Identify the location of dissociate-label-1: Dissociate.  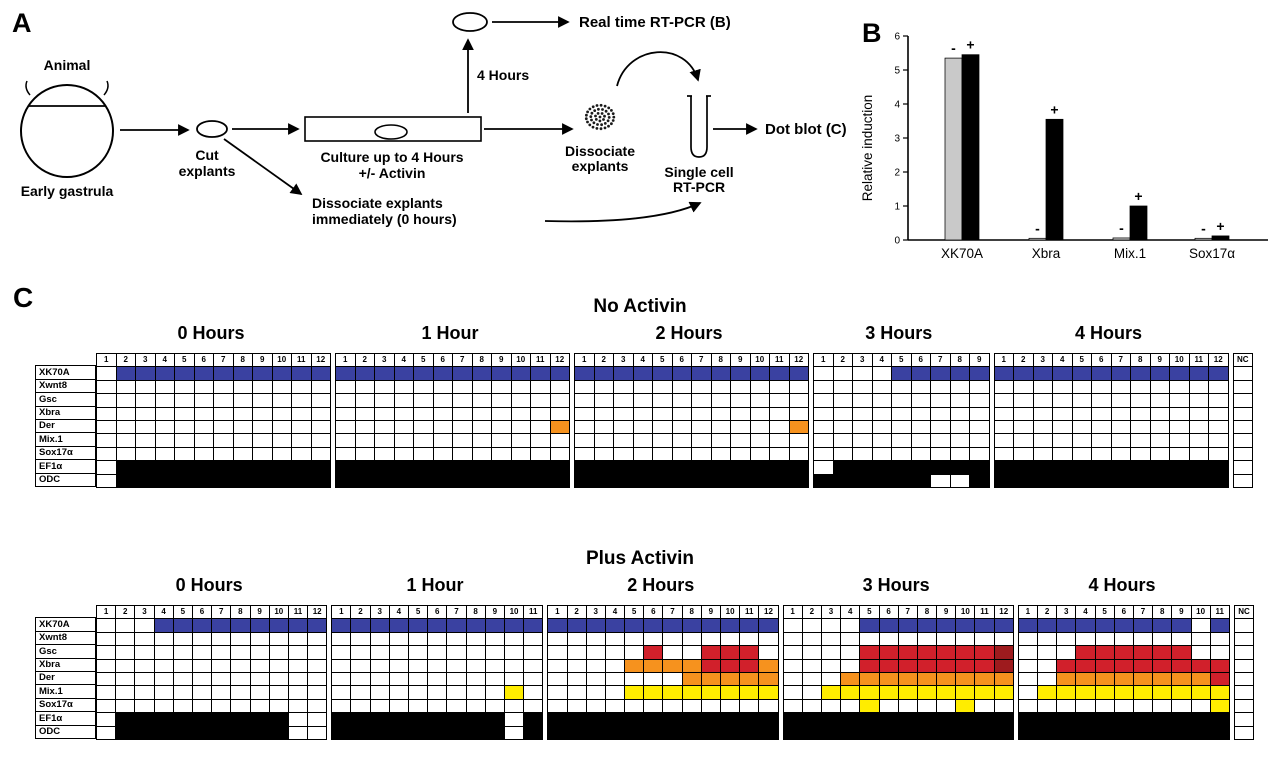
(600, 151).